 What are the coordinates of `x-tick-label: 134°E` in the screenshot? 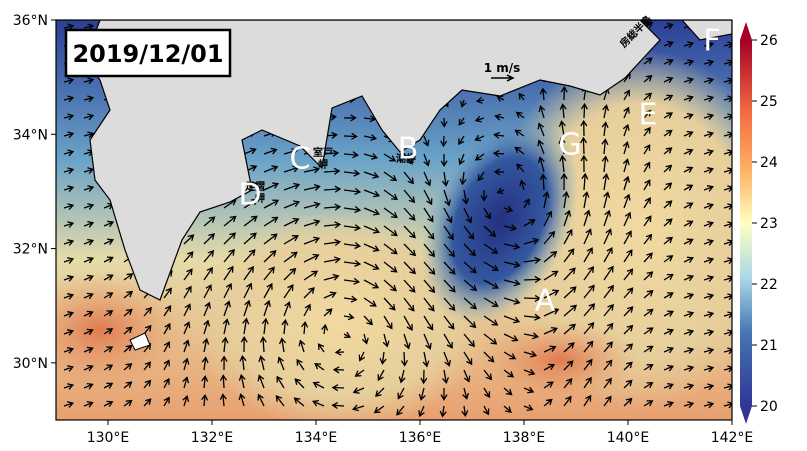 It's located at (316, 438).